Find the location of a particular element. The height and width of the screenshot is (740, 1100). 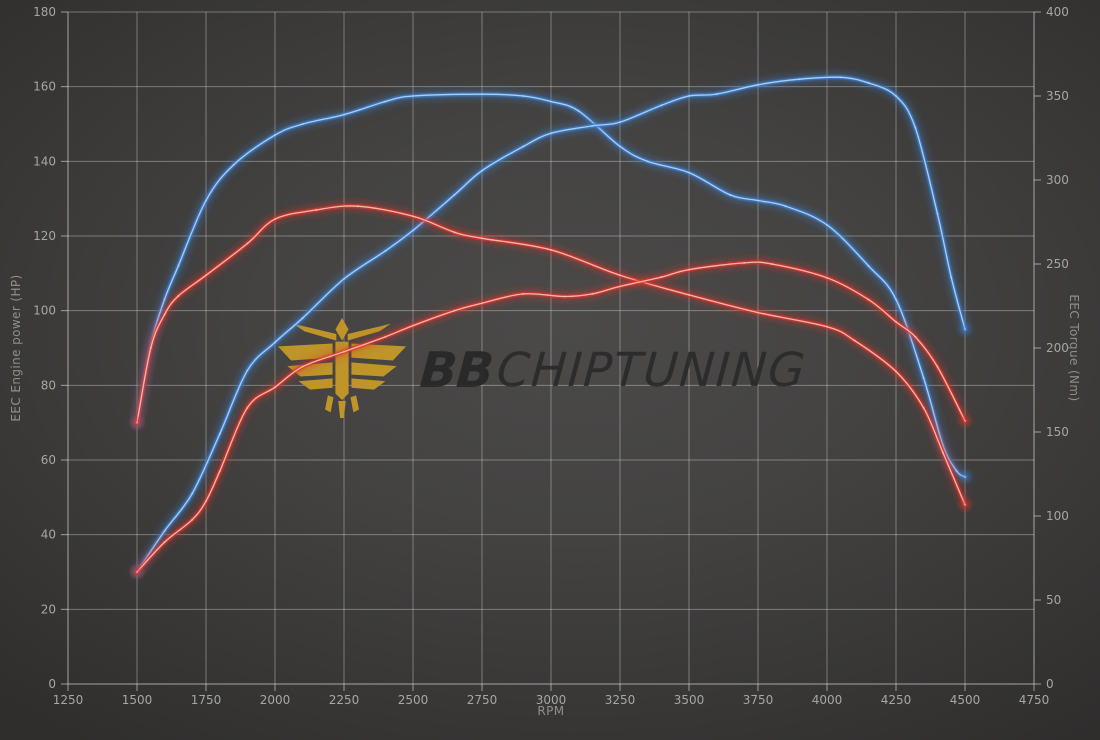

x-axis-title: RPM is located at coordinates (551, 711).